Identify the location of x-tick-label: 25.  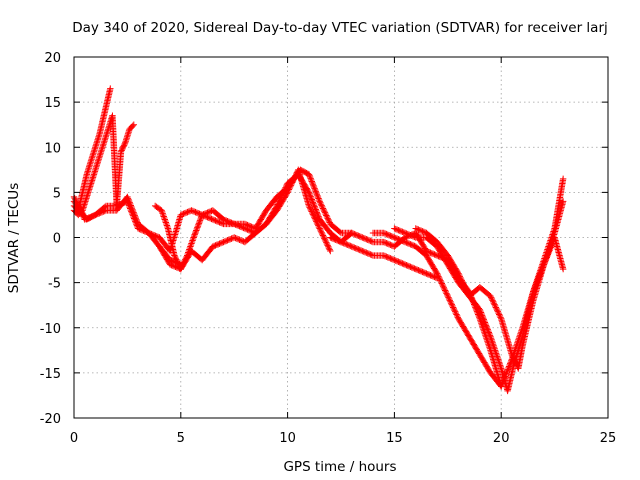
(608, 438).